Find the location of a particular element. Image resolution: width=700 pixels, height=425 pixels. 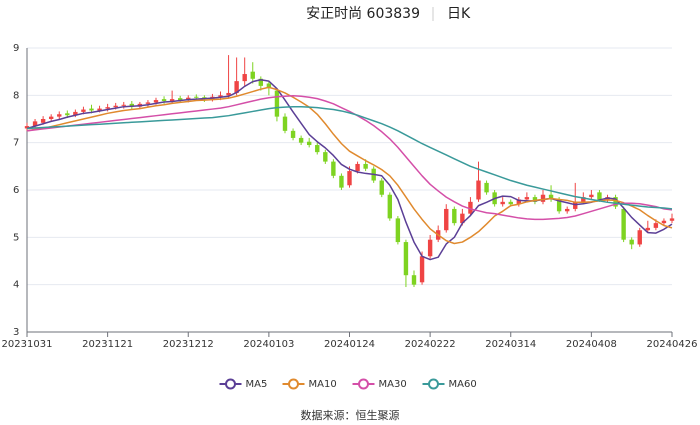

legend-item: MA60 is located at coordinates (449, 384).